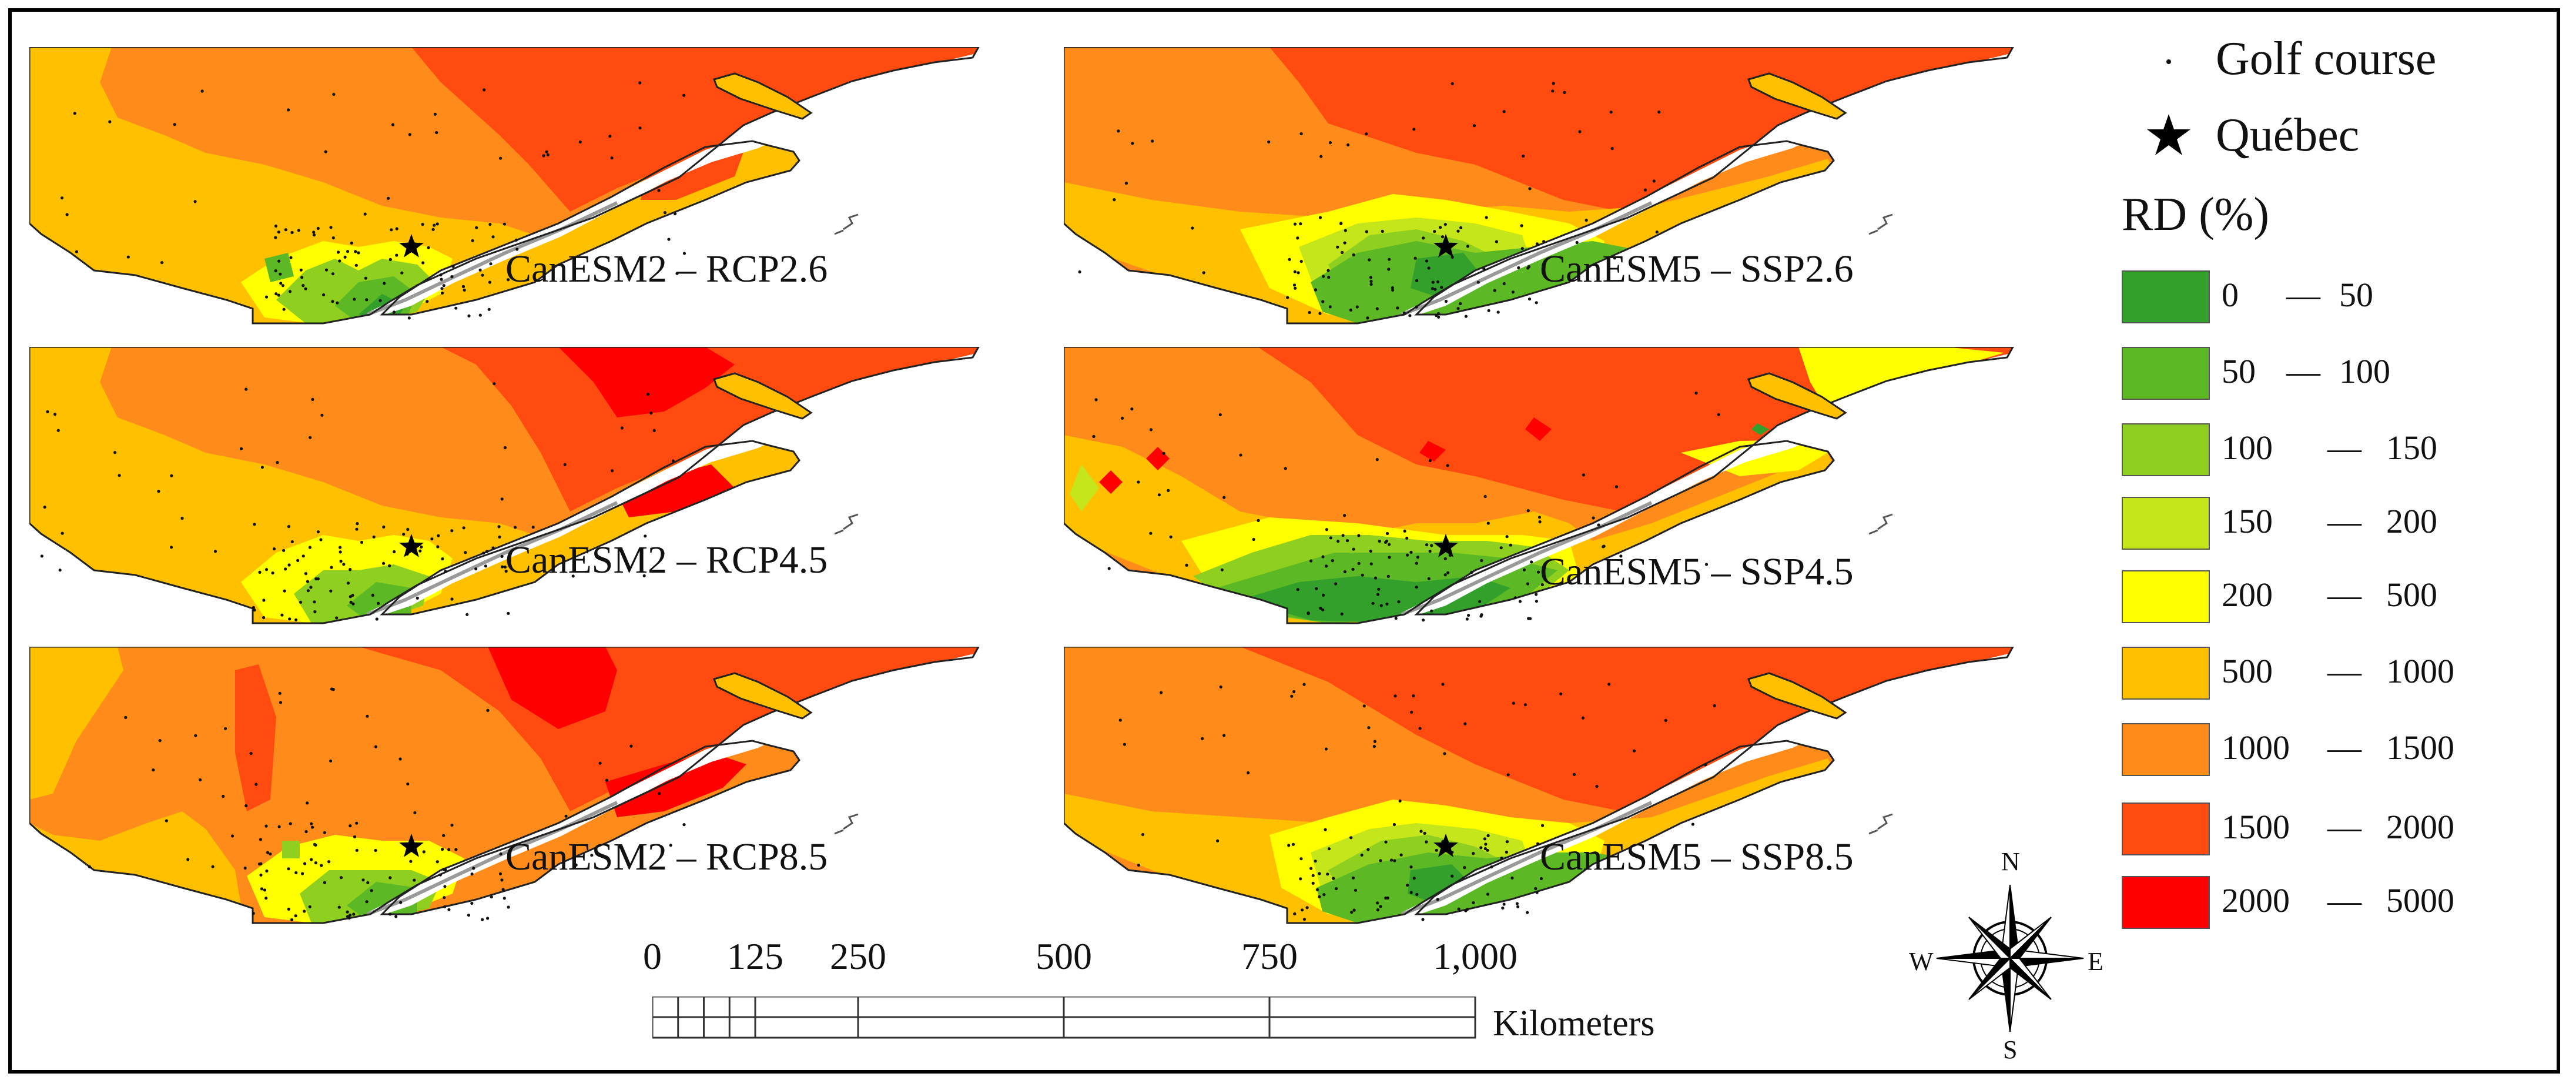  I want to click on compass-rose: N S E W, so click(2006, 958).